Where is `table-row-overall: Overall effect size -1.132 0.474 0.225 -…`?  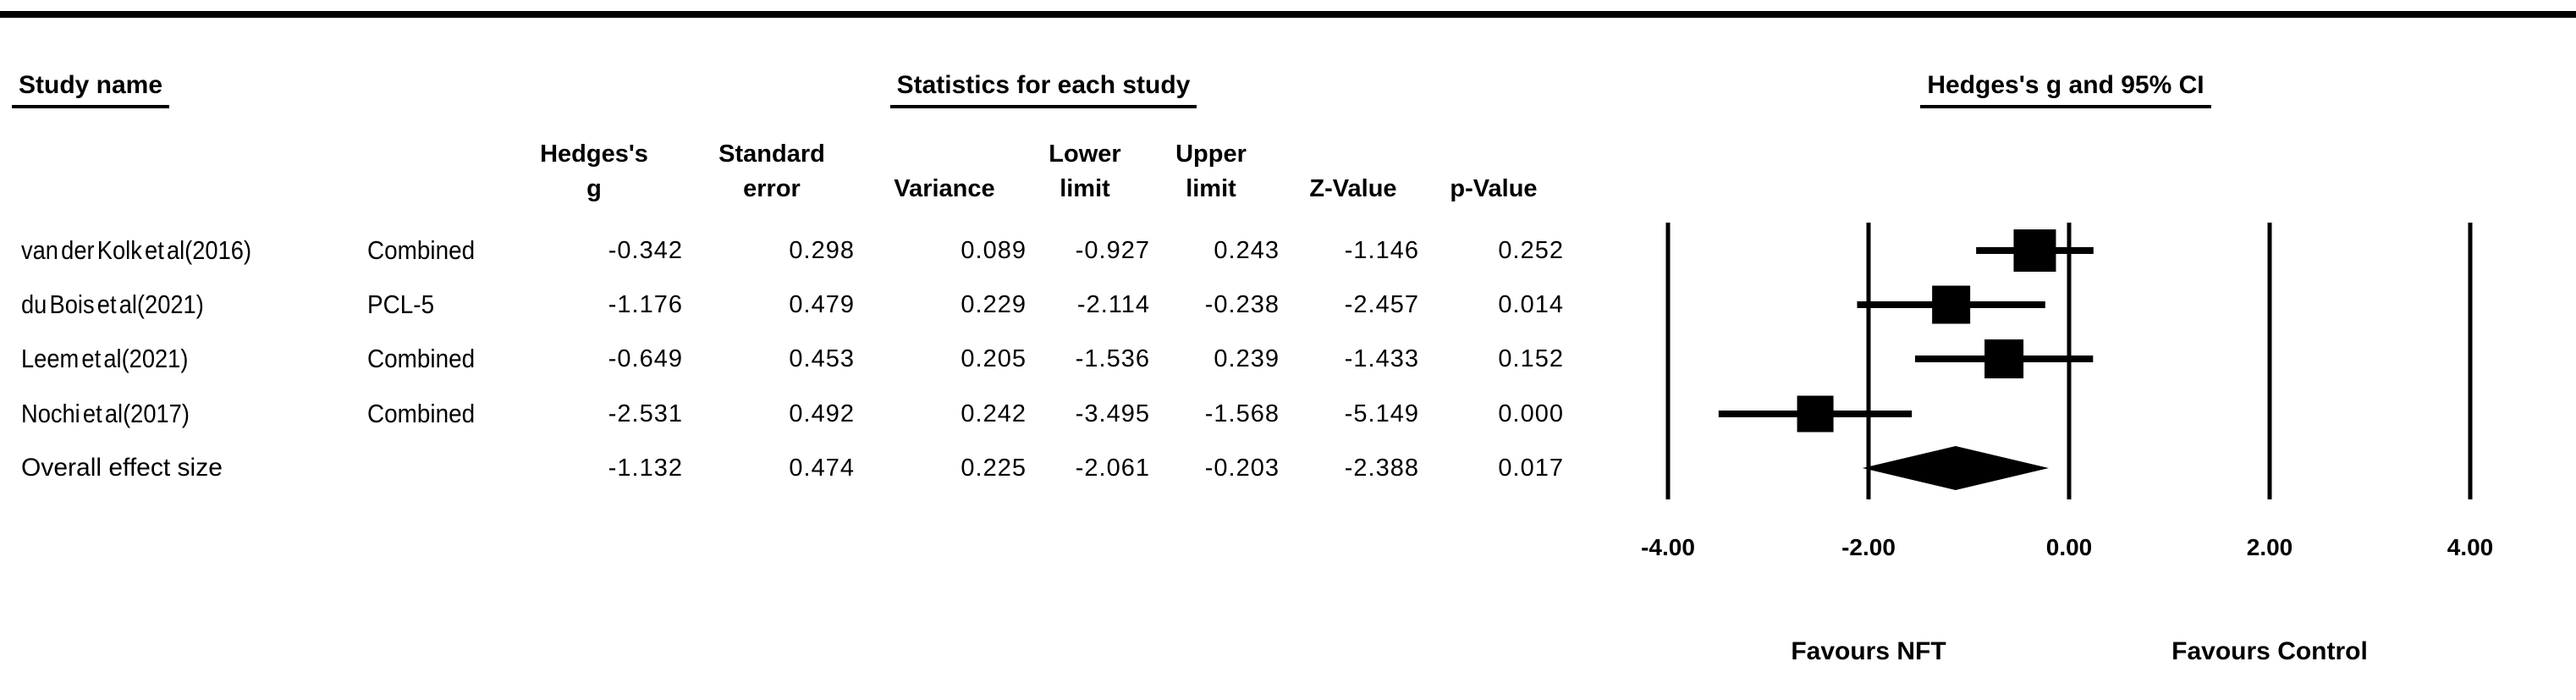 table-row-overall: Overall effect size -1.132 0.474 0.225 -… is located at coordinates (1288, 468).